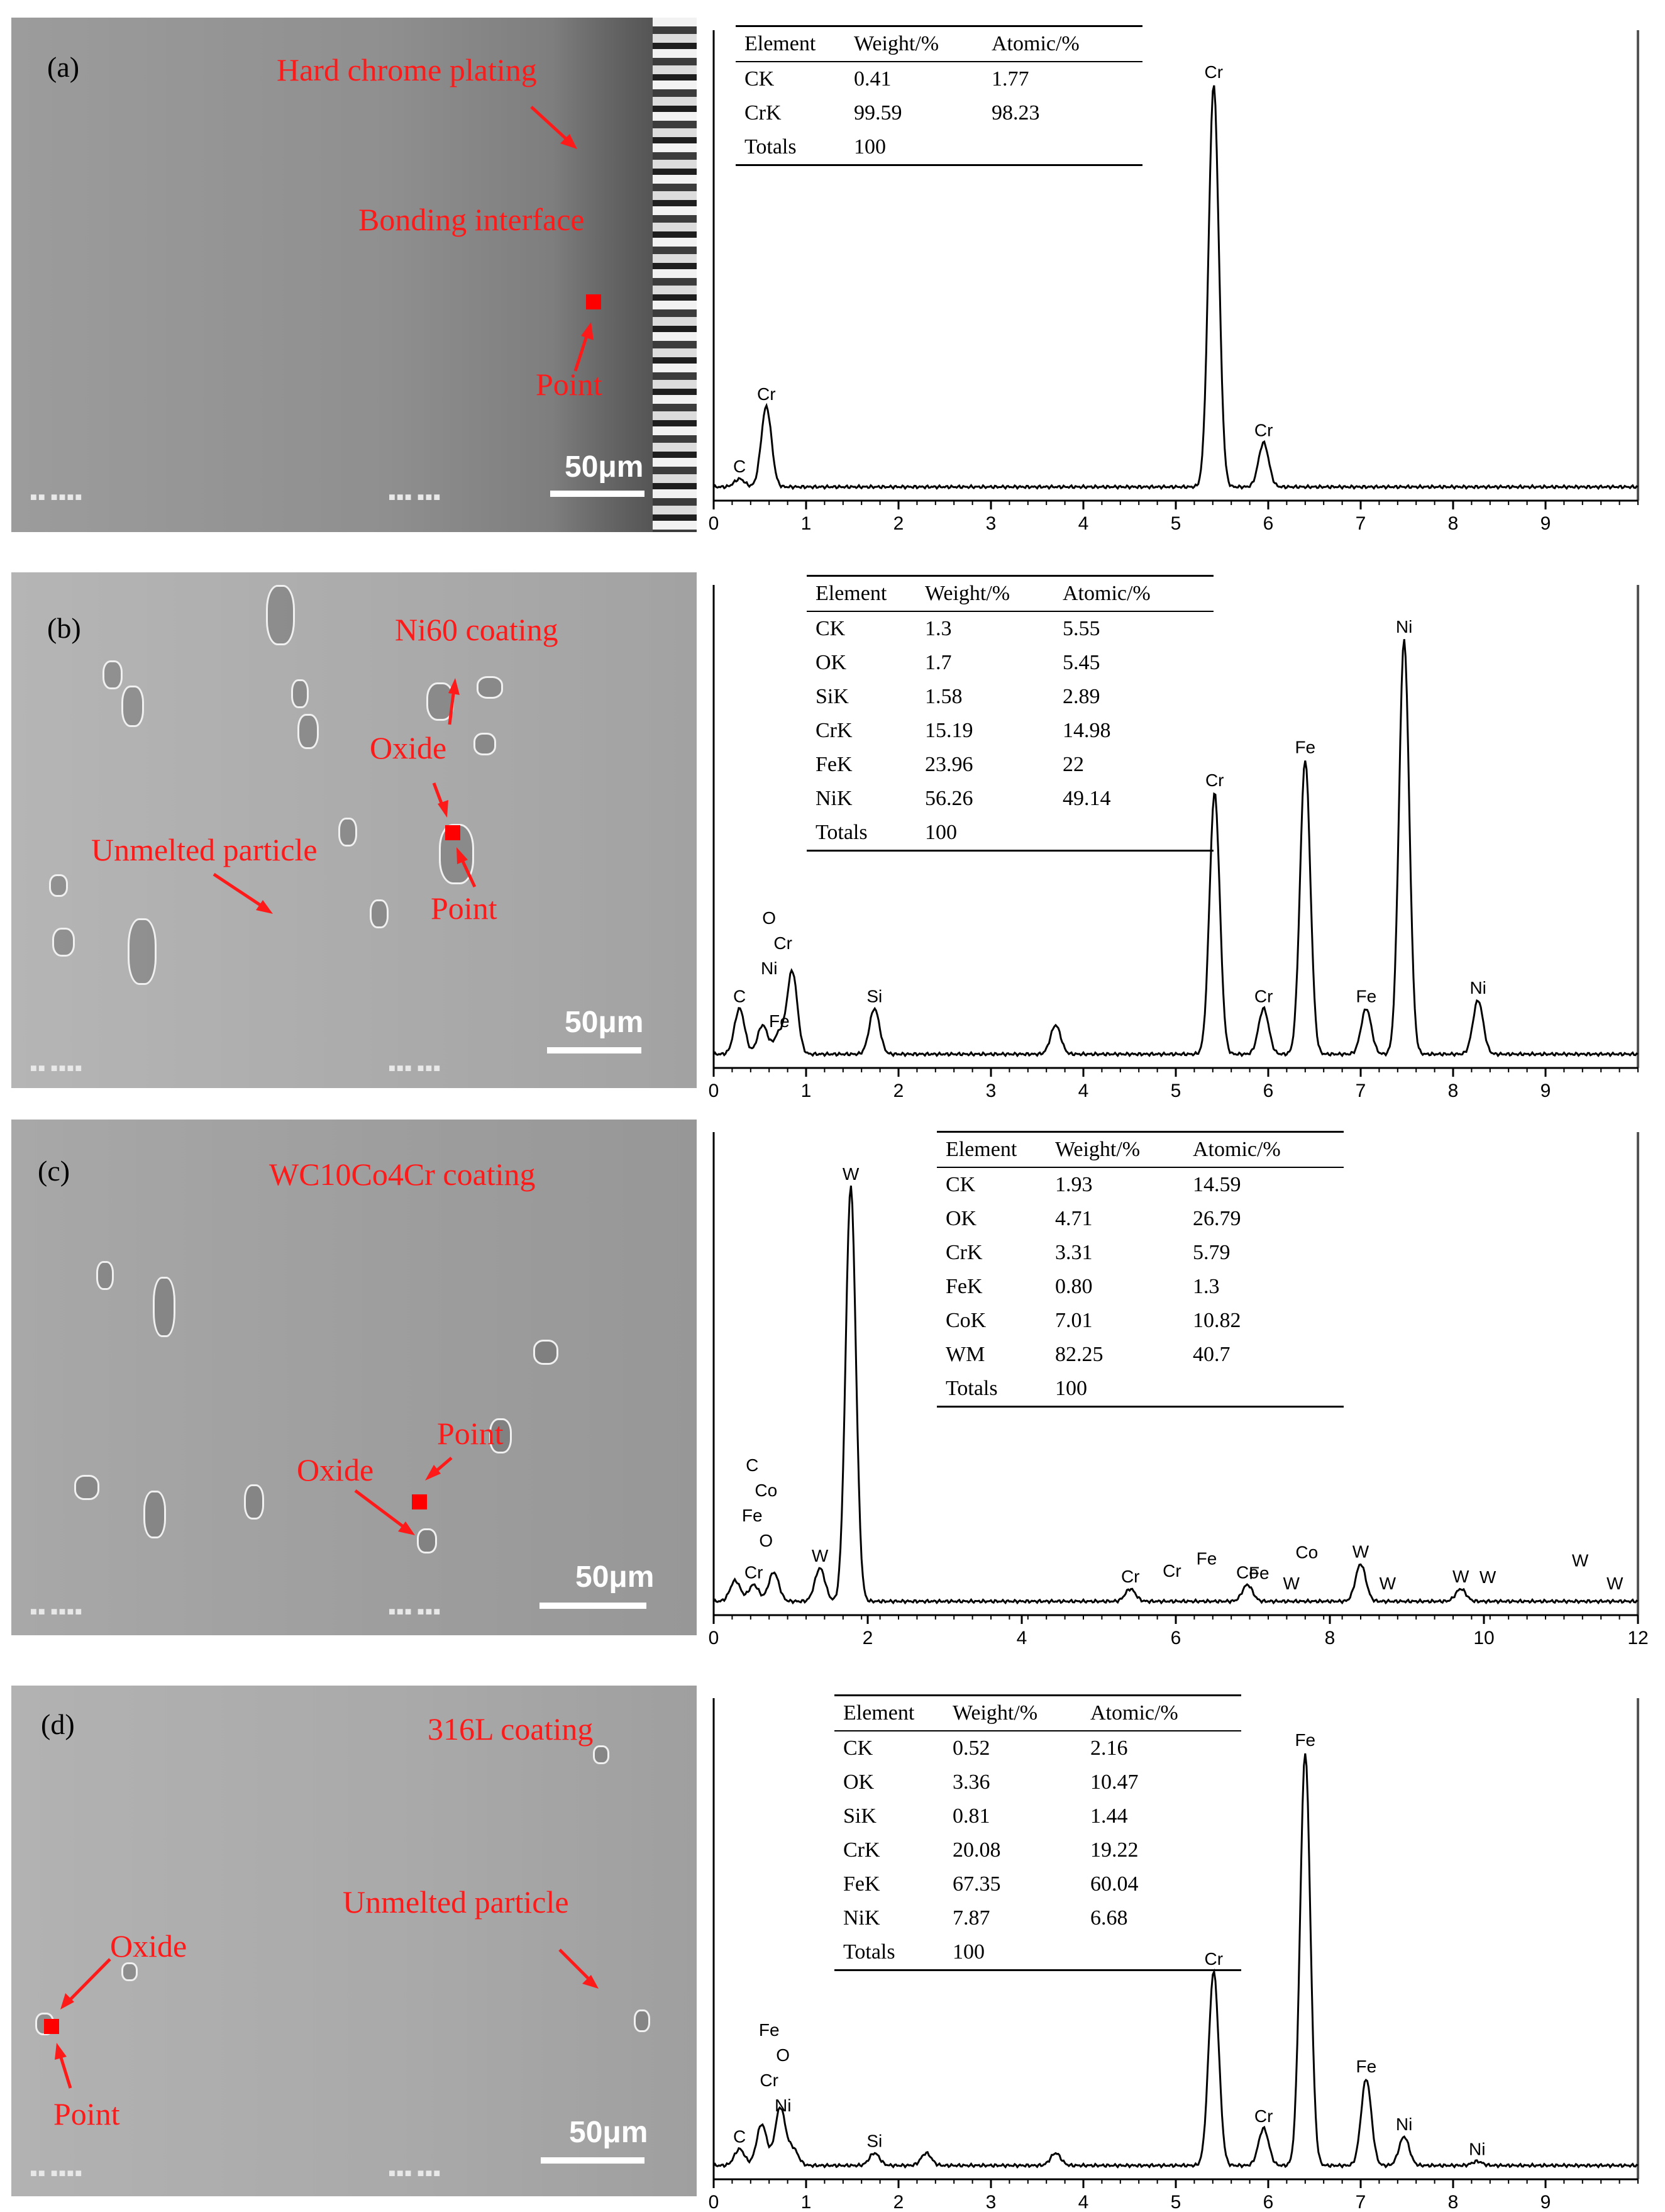 Image resolution: width=1665 pixels, height=2212 pixels. I want to click on interface-shading, so click(602, 275).